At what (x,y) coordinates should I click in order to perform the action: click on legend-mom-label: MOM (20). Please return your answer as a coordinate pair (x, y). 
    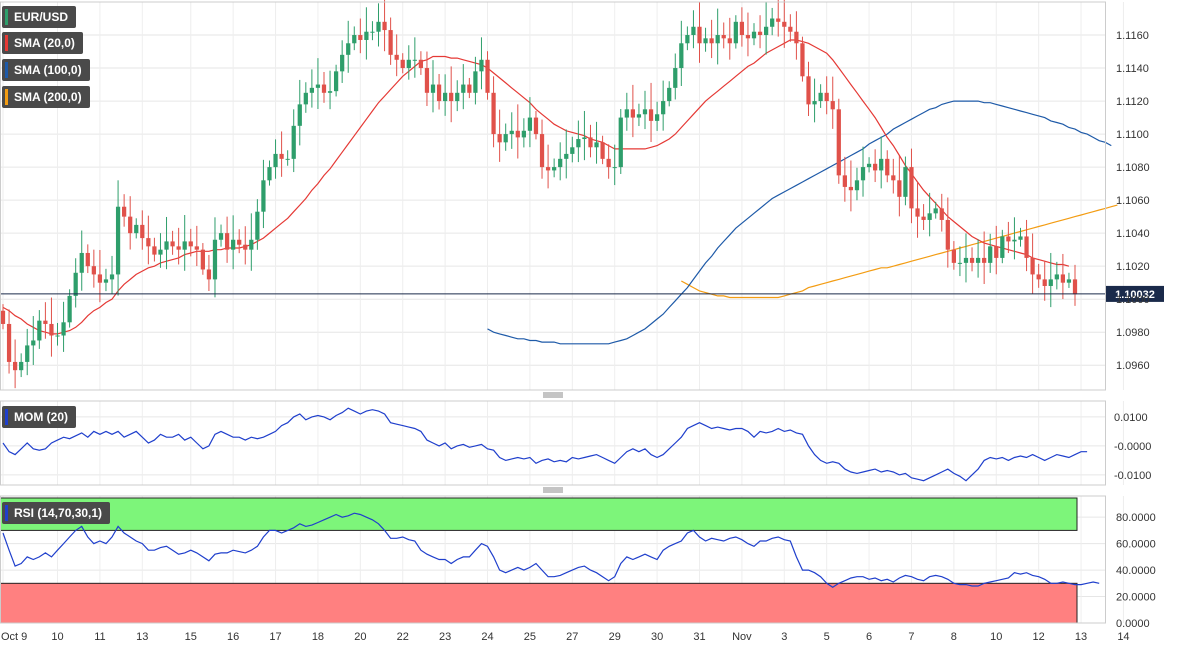
    Looking at the image, I should click on (41, 417).